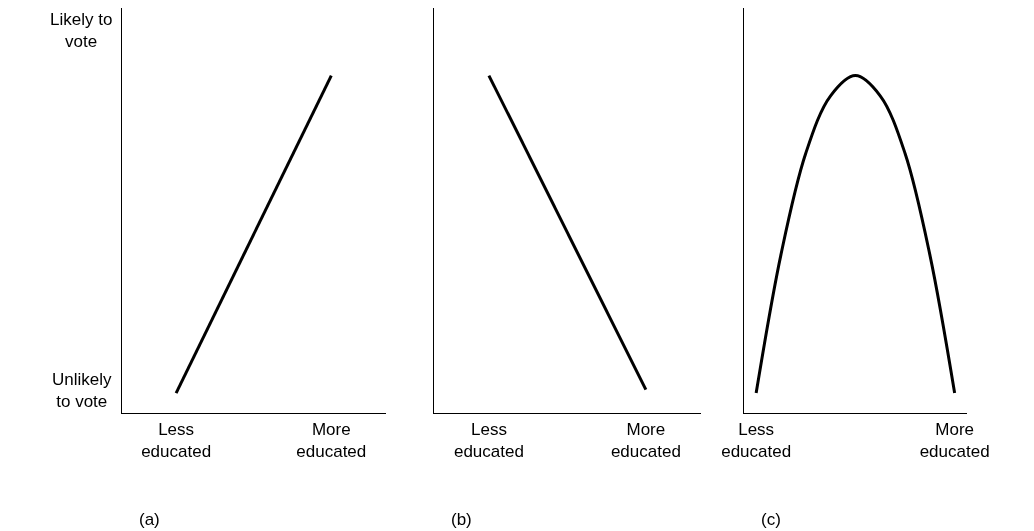 The height and width of the screenshot is (531, 1034). What do you see at coordinates (461, 519) in the screenshot?
I see `text: (b)` at bounding box center [461, 519].